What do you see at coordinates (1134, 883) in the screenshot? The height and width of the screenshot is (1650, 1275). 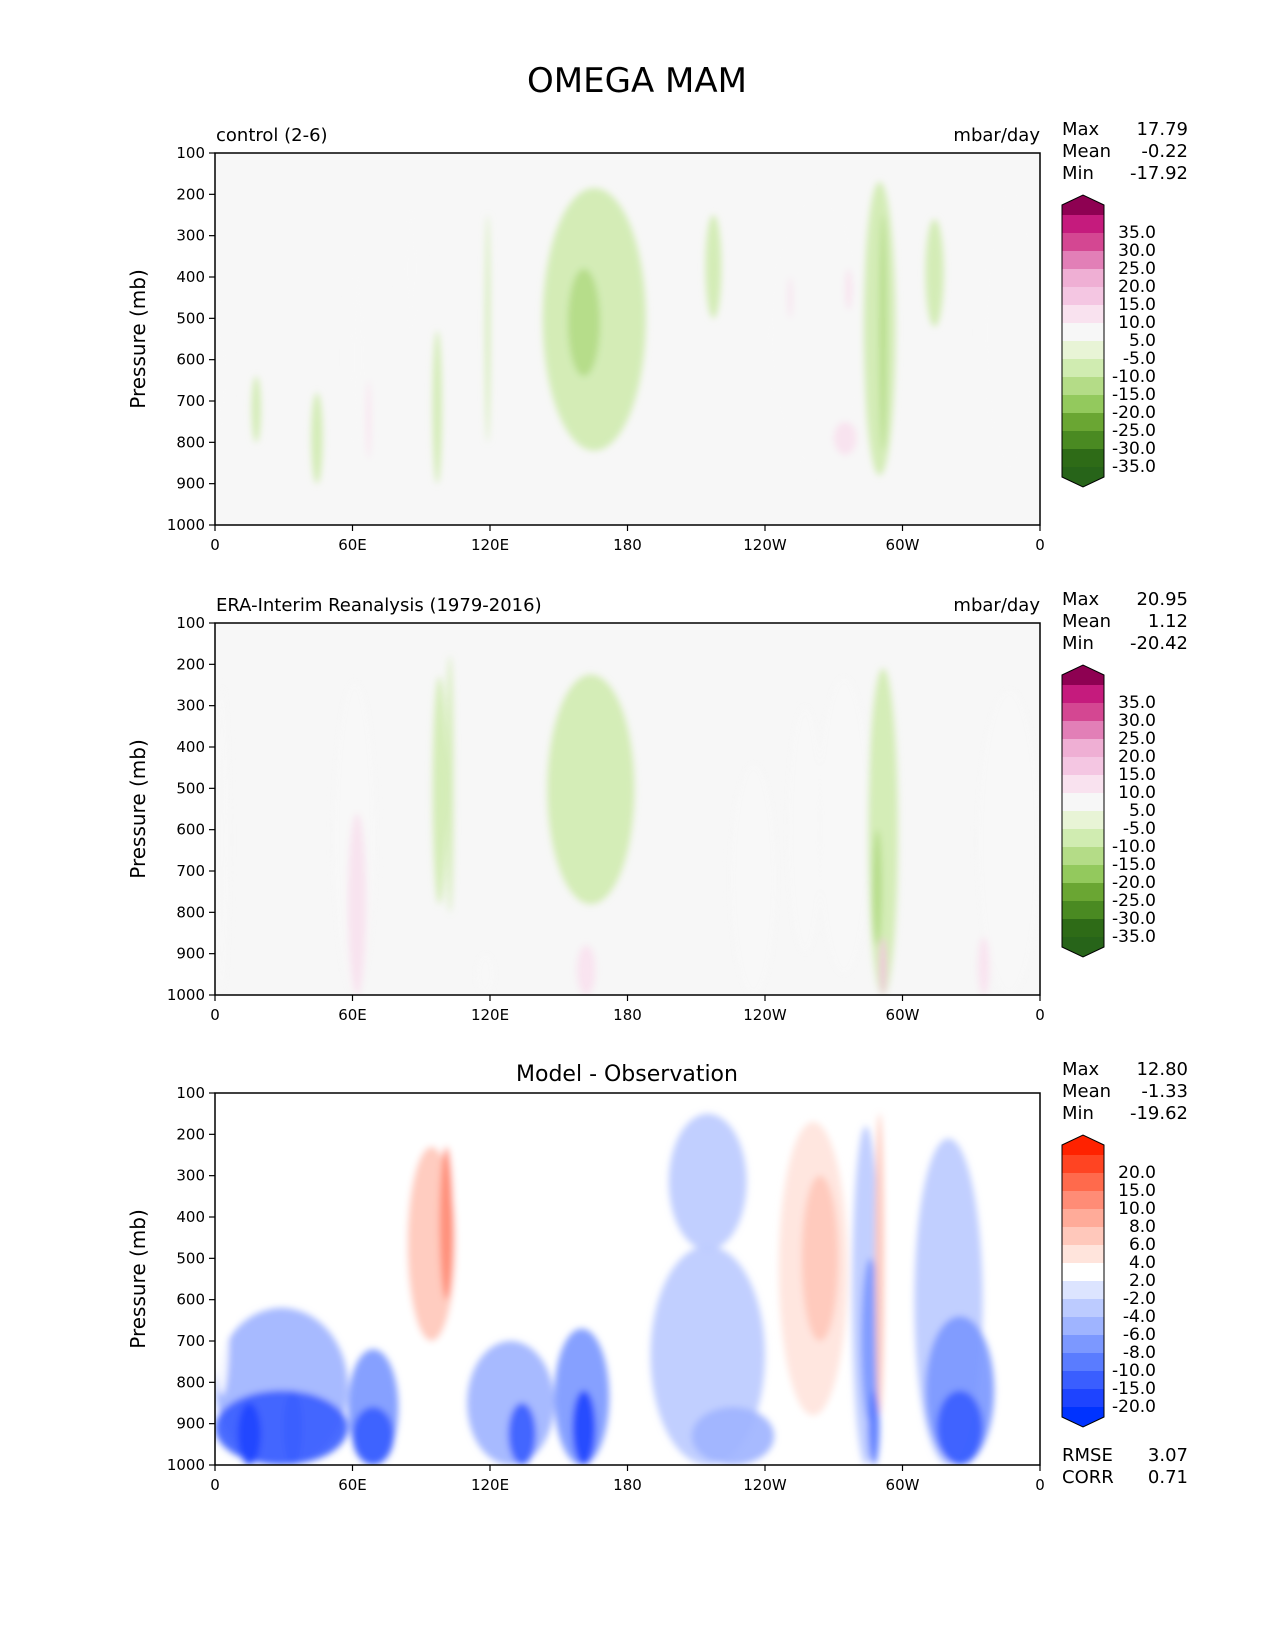 I see `colorbar-label: -20.0` at bounding box center [1134, 883].